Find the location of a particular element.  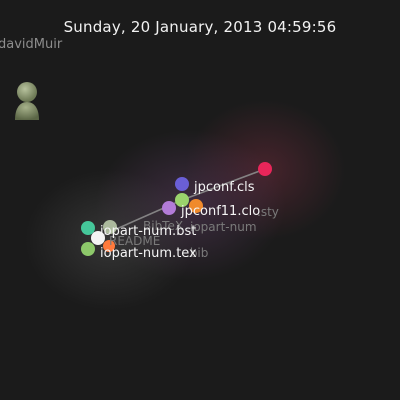

person-avatar-icon is located at coordinates (27, 101).